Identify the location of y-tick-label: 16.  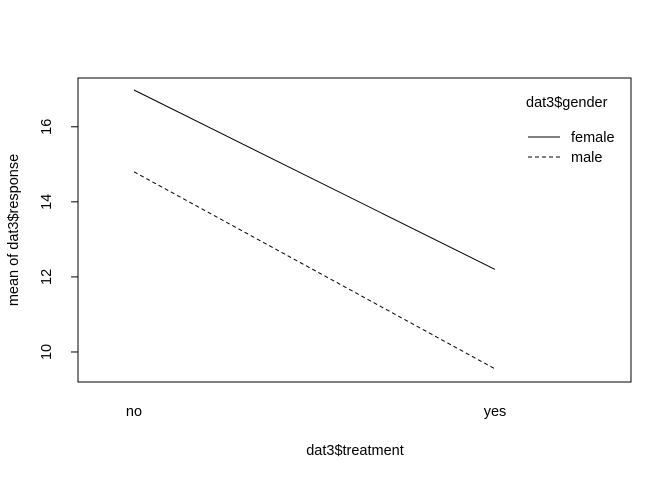
(47, 127).